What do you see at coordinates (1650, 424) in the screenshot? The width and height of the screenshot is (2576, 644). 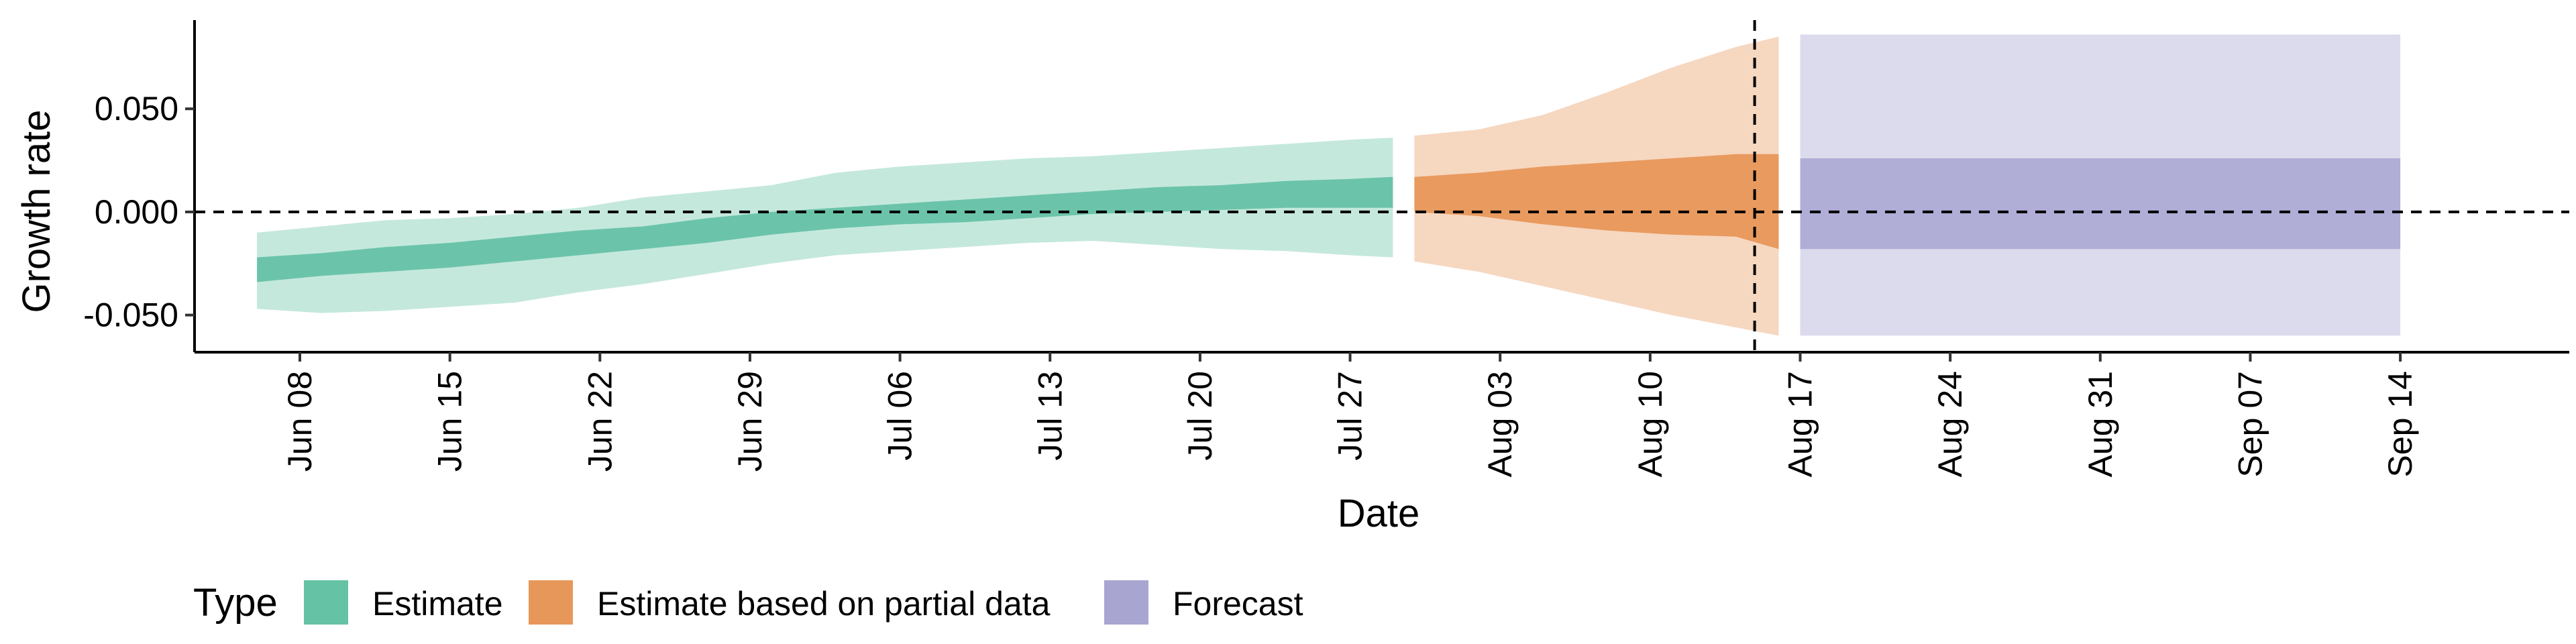 I see `x-tick-label: Aug 10` at bounding box center [1650, 424].